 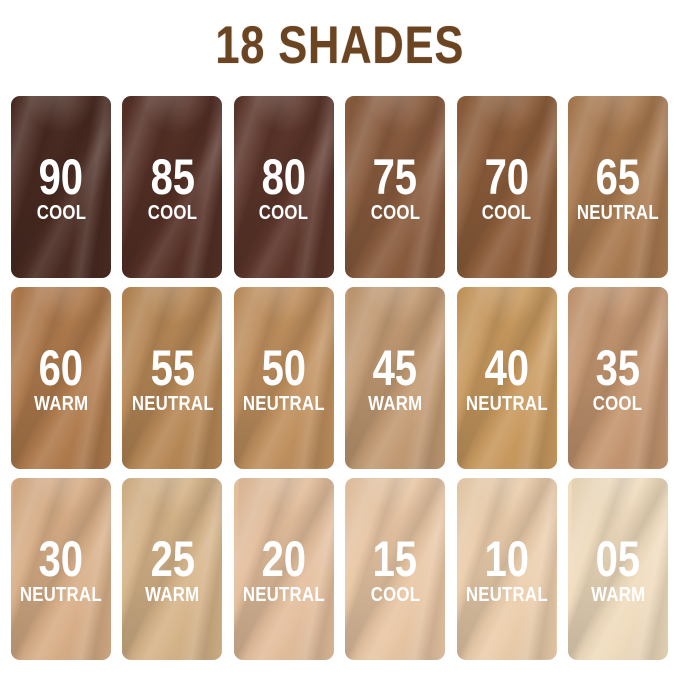 I want to click on shade-swatch: 90 COOL, so click(x=61, y=187).